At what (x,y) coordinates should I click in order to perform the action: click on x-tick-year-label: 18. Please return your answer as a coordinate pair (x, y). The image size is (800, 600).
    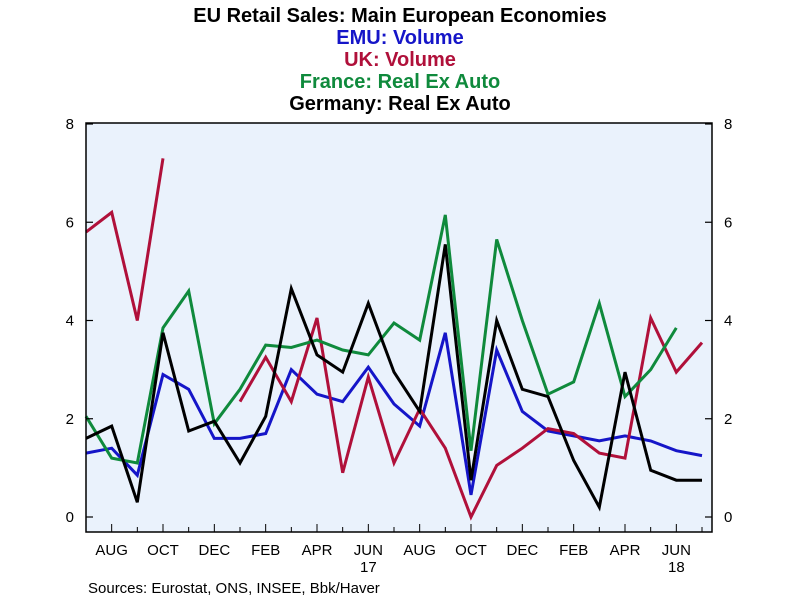
    Looking at the image, I should click on (676, 567).